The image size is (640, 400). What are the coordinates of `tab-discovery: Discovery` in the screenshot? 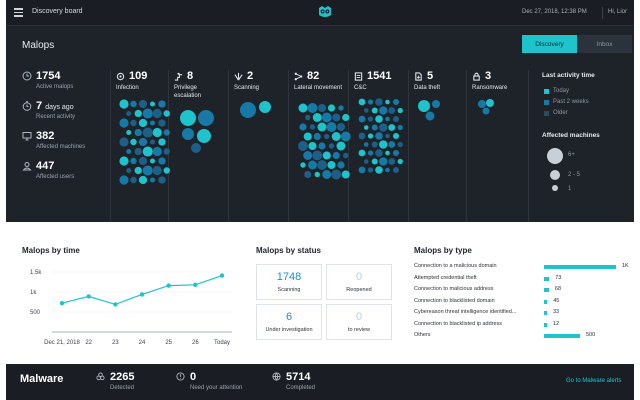 It's located at (549, 44).